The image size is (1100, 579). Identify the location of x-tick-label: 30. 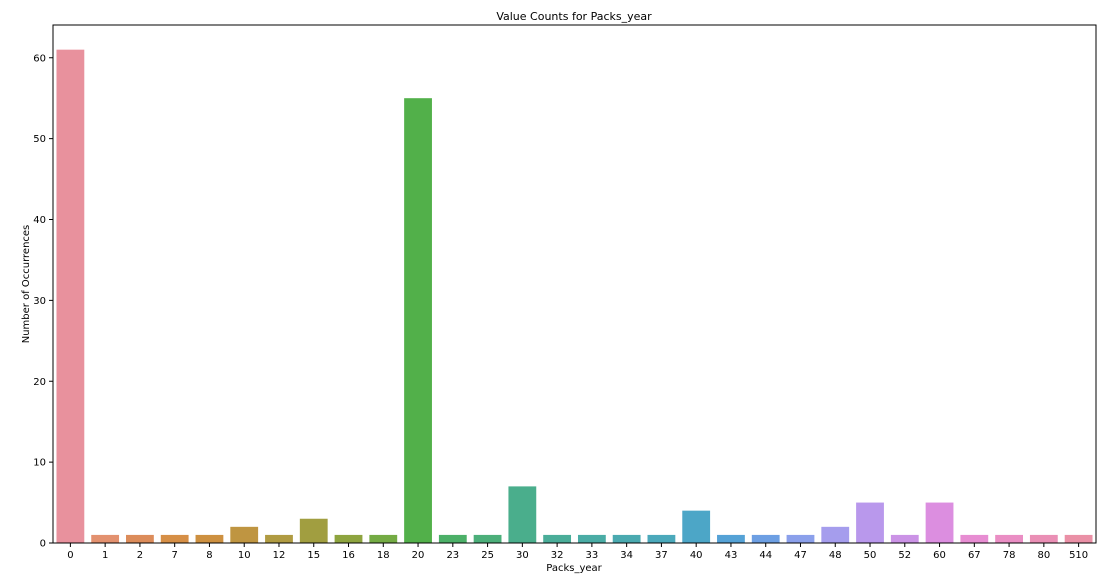
(522, 555).